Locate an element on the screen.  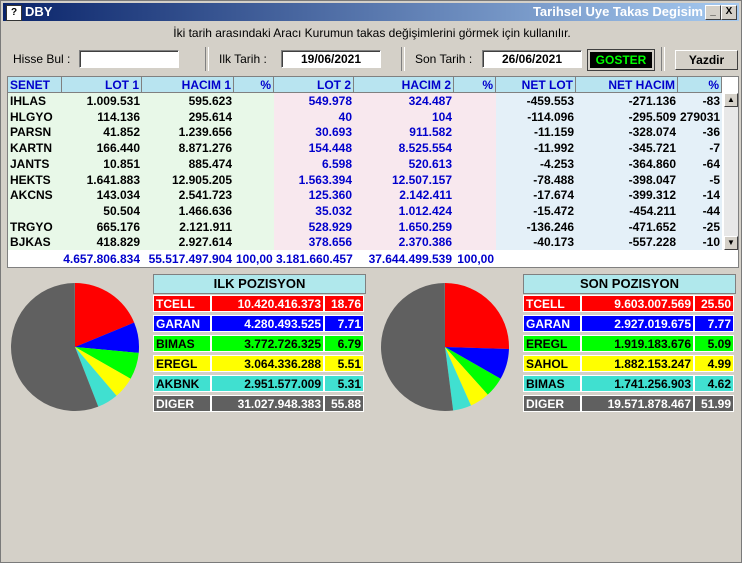
scroll-up-icon: ▲ is located at coordinates (731, 100).